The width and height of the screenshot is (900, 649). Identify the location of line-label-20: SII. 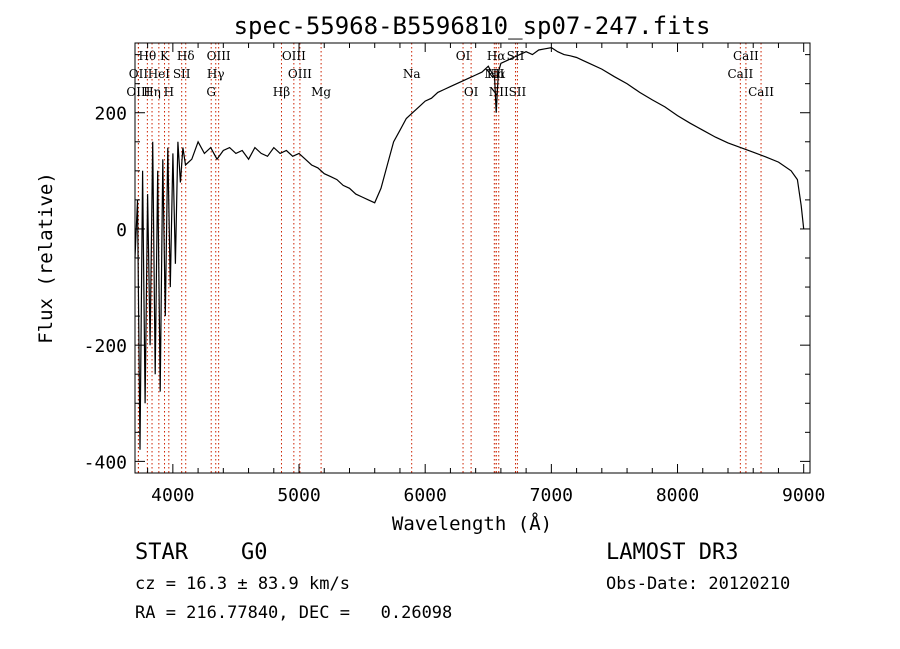
(516, 56).